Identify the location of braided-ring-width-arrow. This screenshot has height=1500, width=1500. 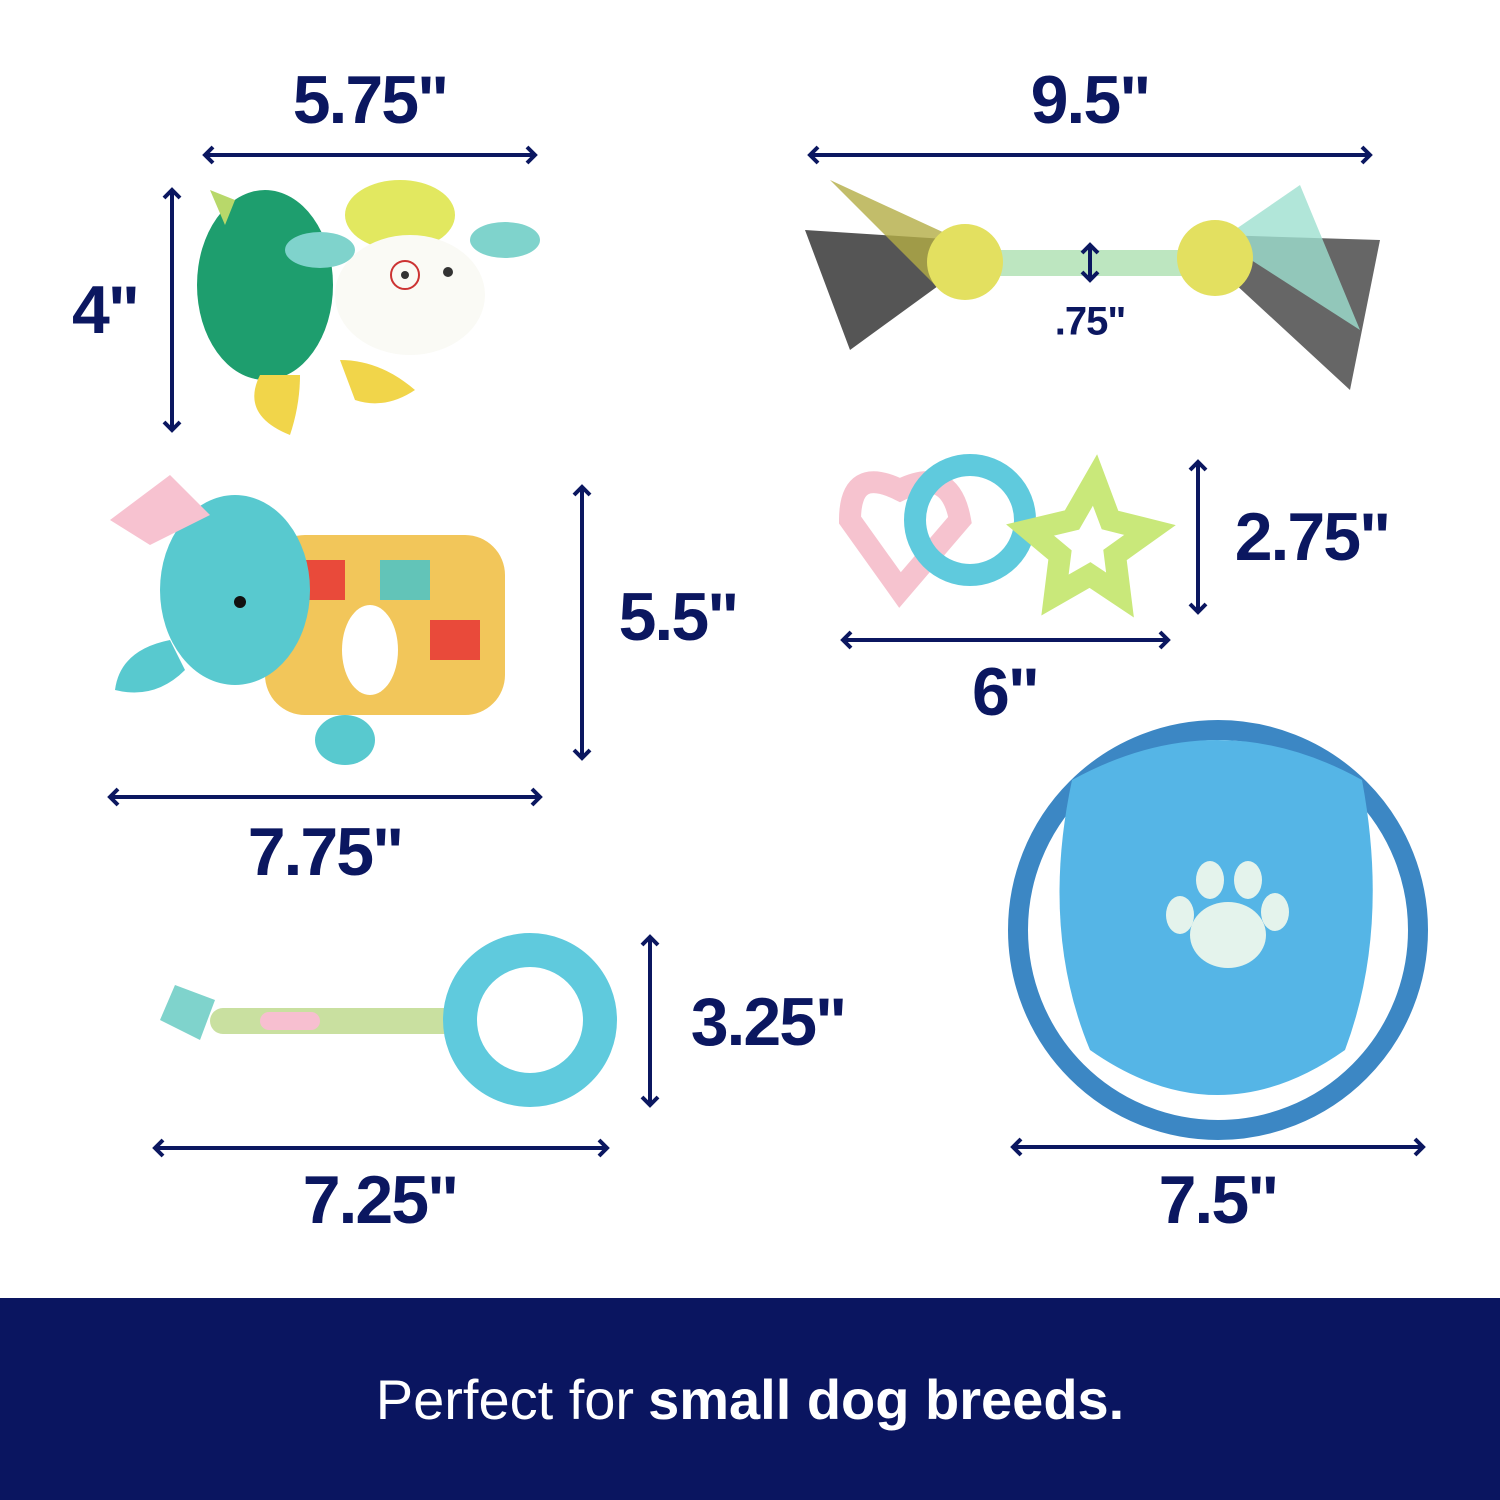
(381, 1148).